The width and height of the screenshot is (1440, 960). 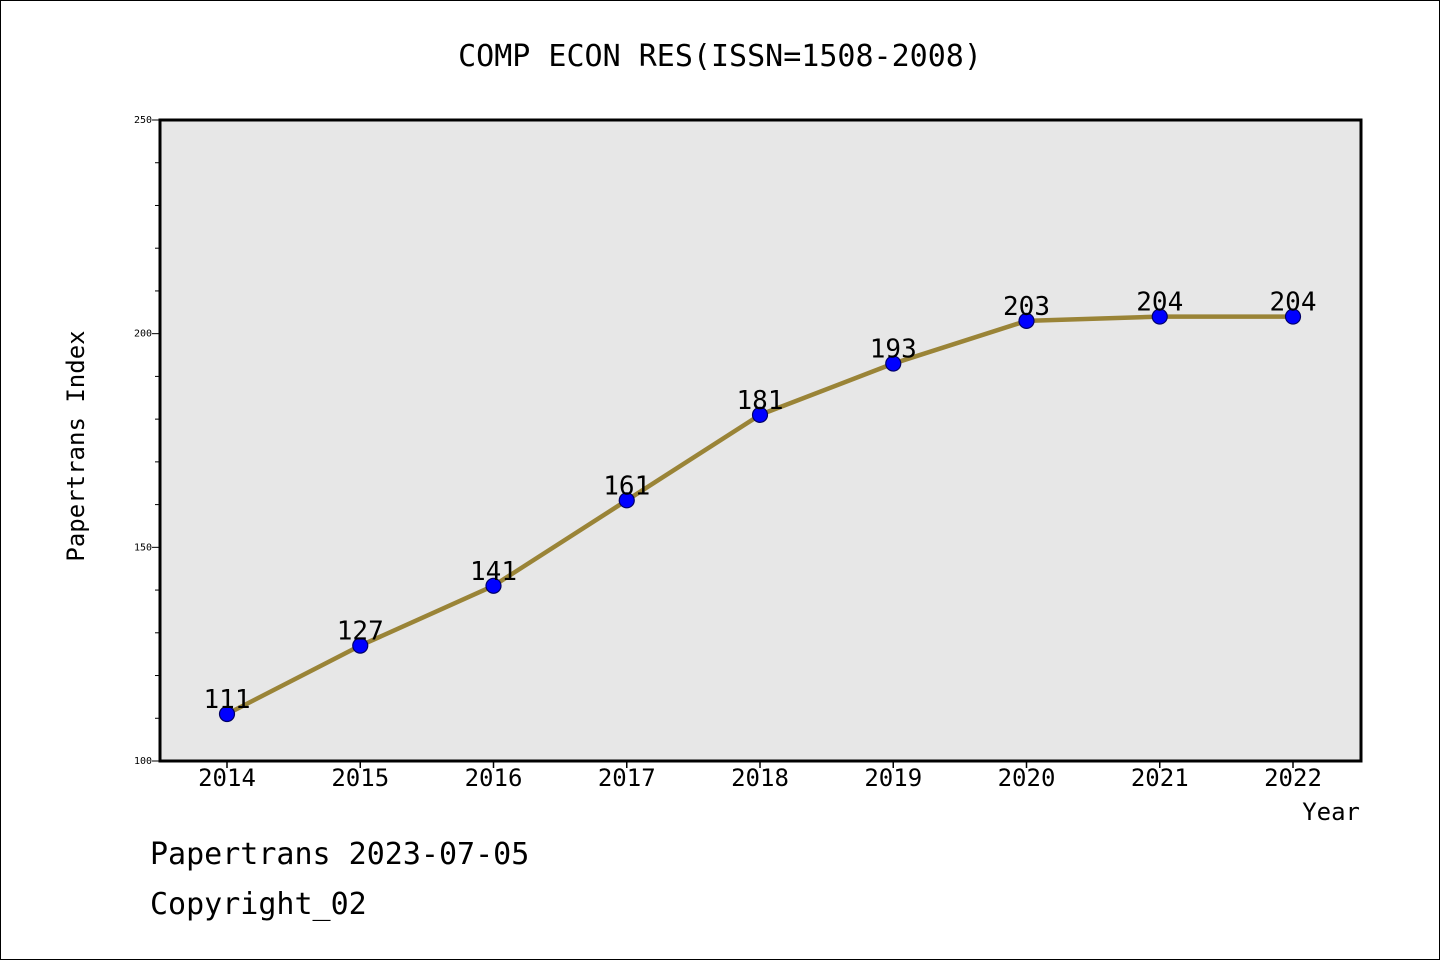 What do you see at coordinates (360, 778) in the screenshot?
I see `x-tick-label: 2015` at bounding box center [360, 778].